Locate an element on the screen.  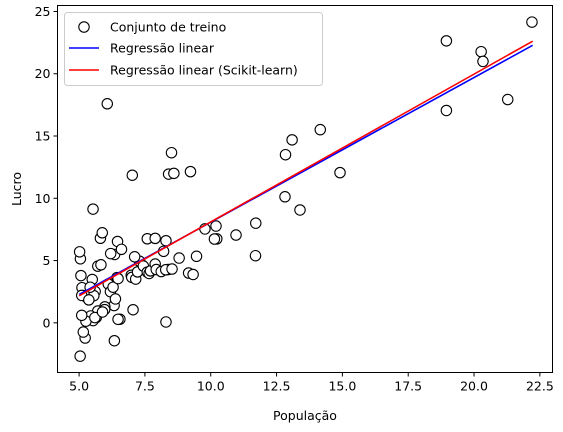
legend-entry-linear: Regressão linear is located at coordinates (142, 48).